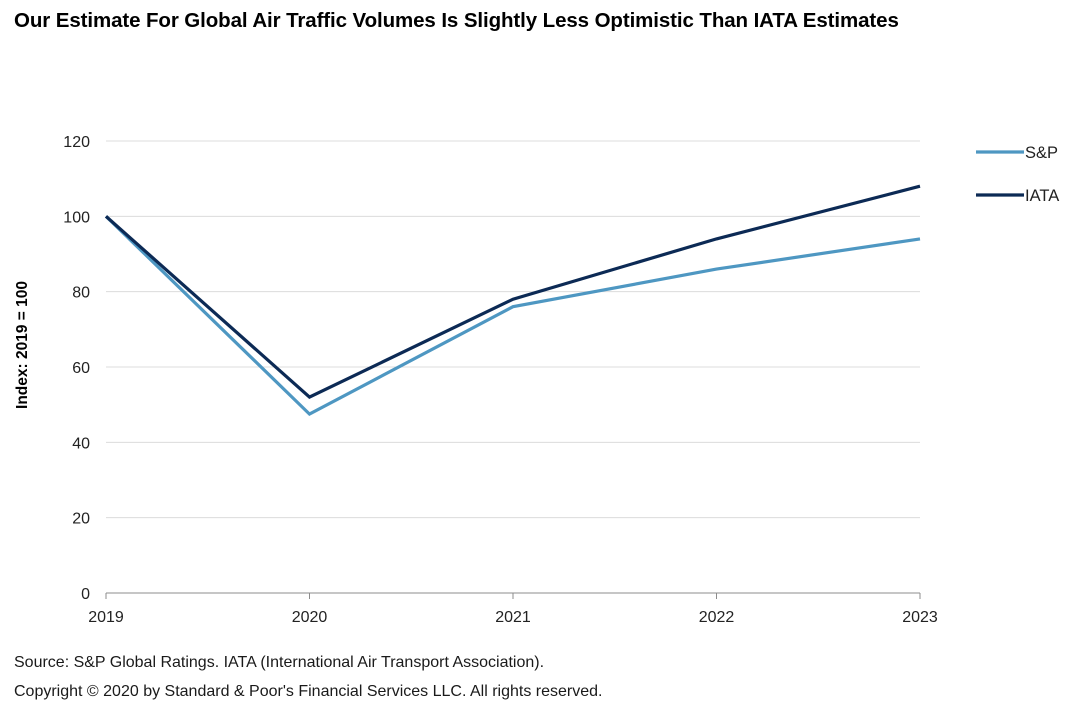 This screenshot has width=1092, height=717. I want to click on x-tick-label: 2023, so click(920, 617).